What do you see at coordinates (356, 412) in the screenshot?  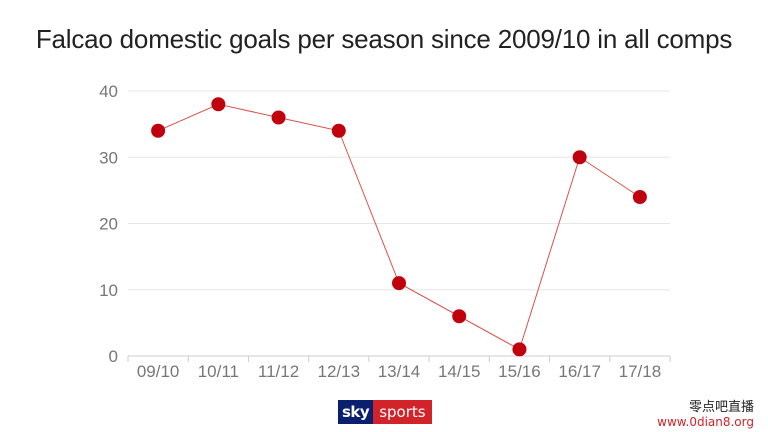 I see `logo-sky: sky` at bounding box center [356, 412].